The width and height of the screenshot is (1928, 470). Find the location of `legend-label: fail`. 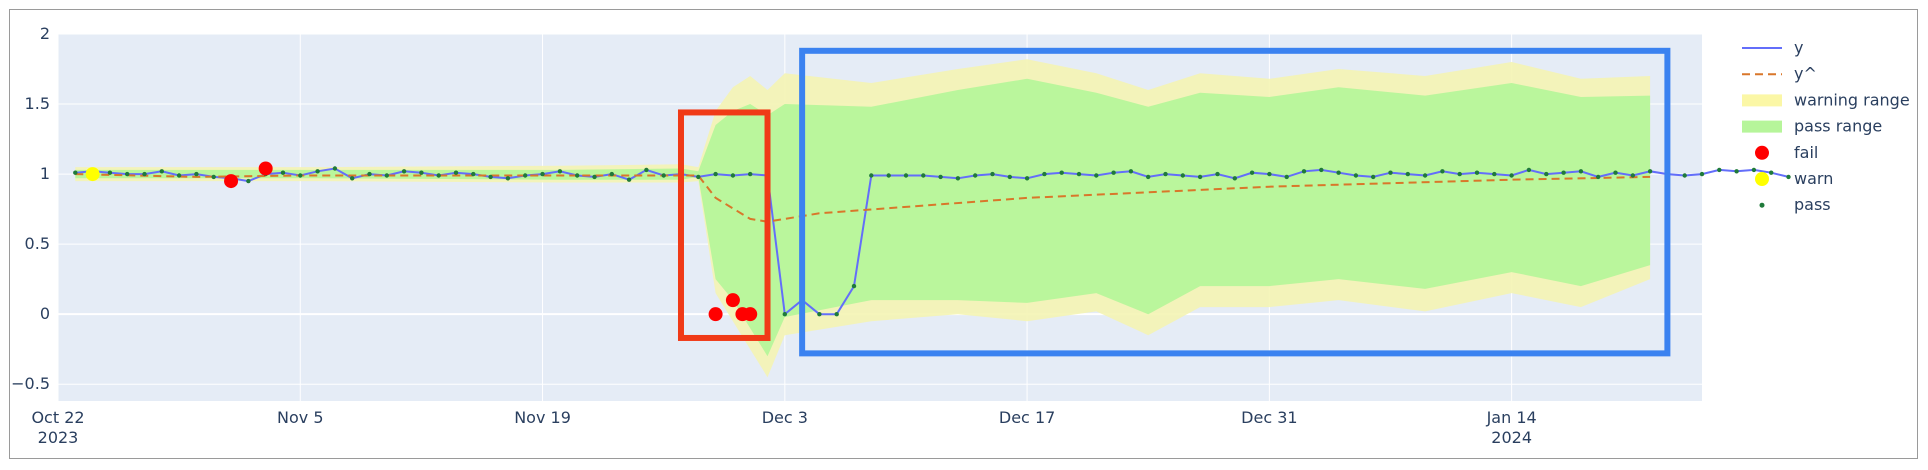

legend-label: fail is located at coordinates (1806, 152).